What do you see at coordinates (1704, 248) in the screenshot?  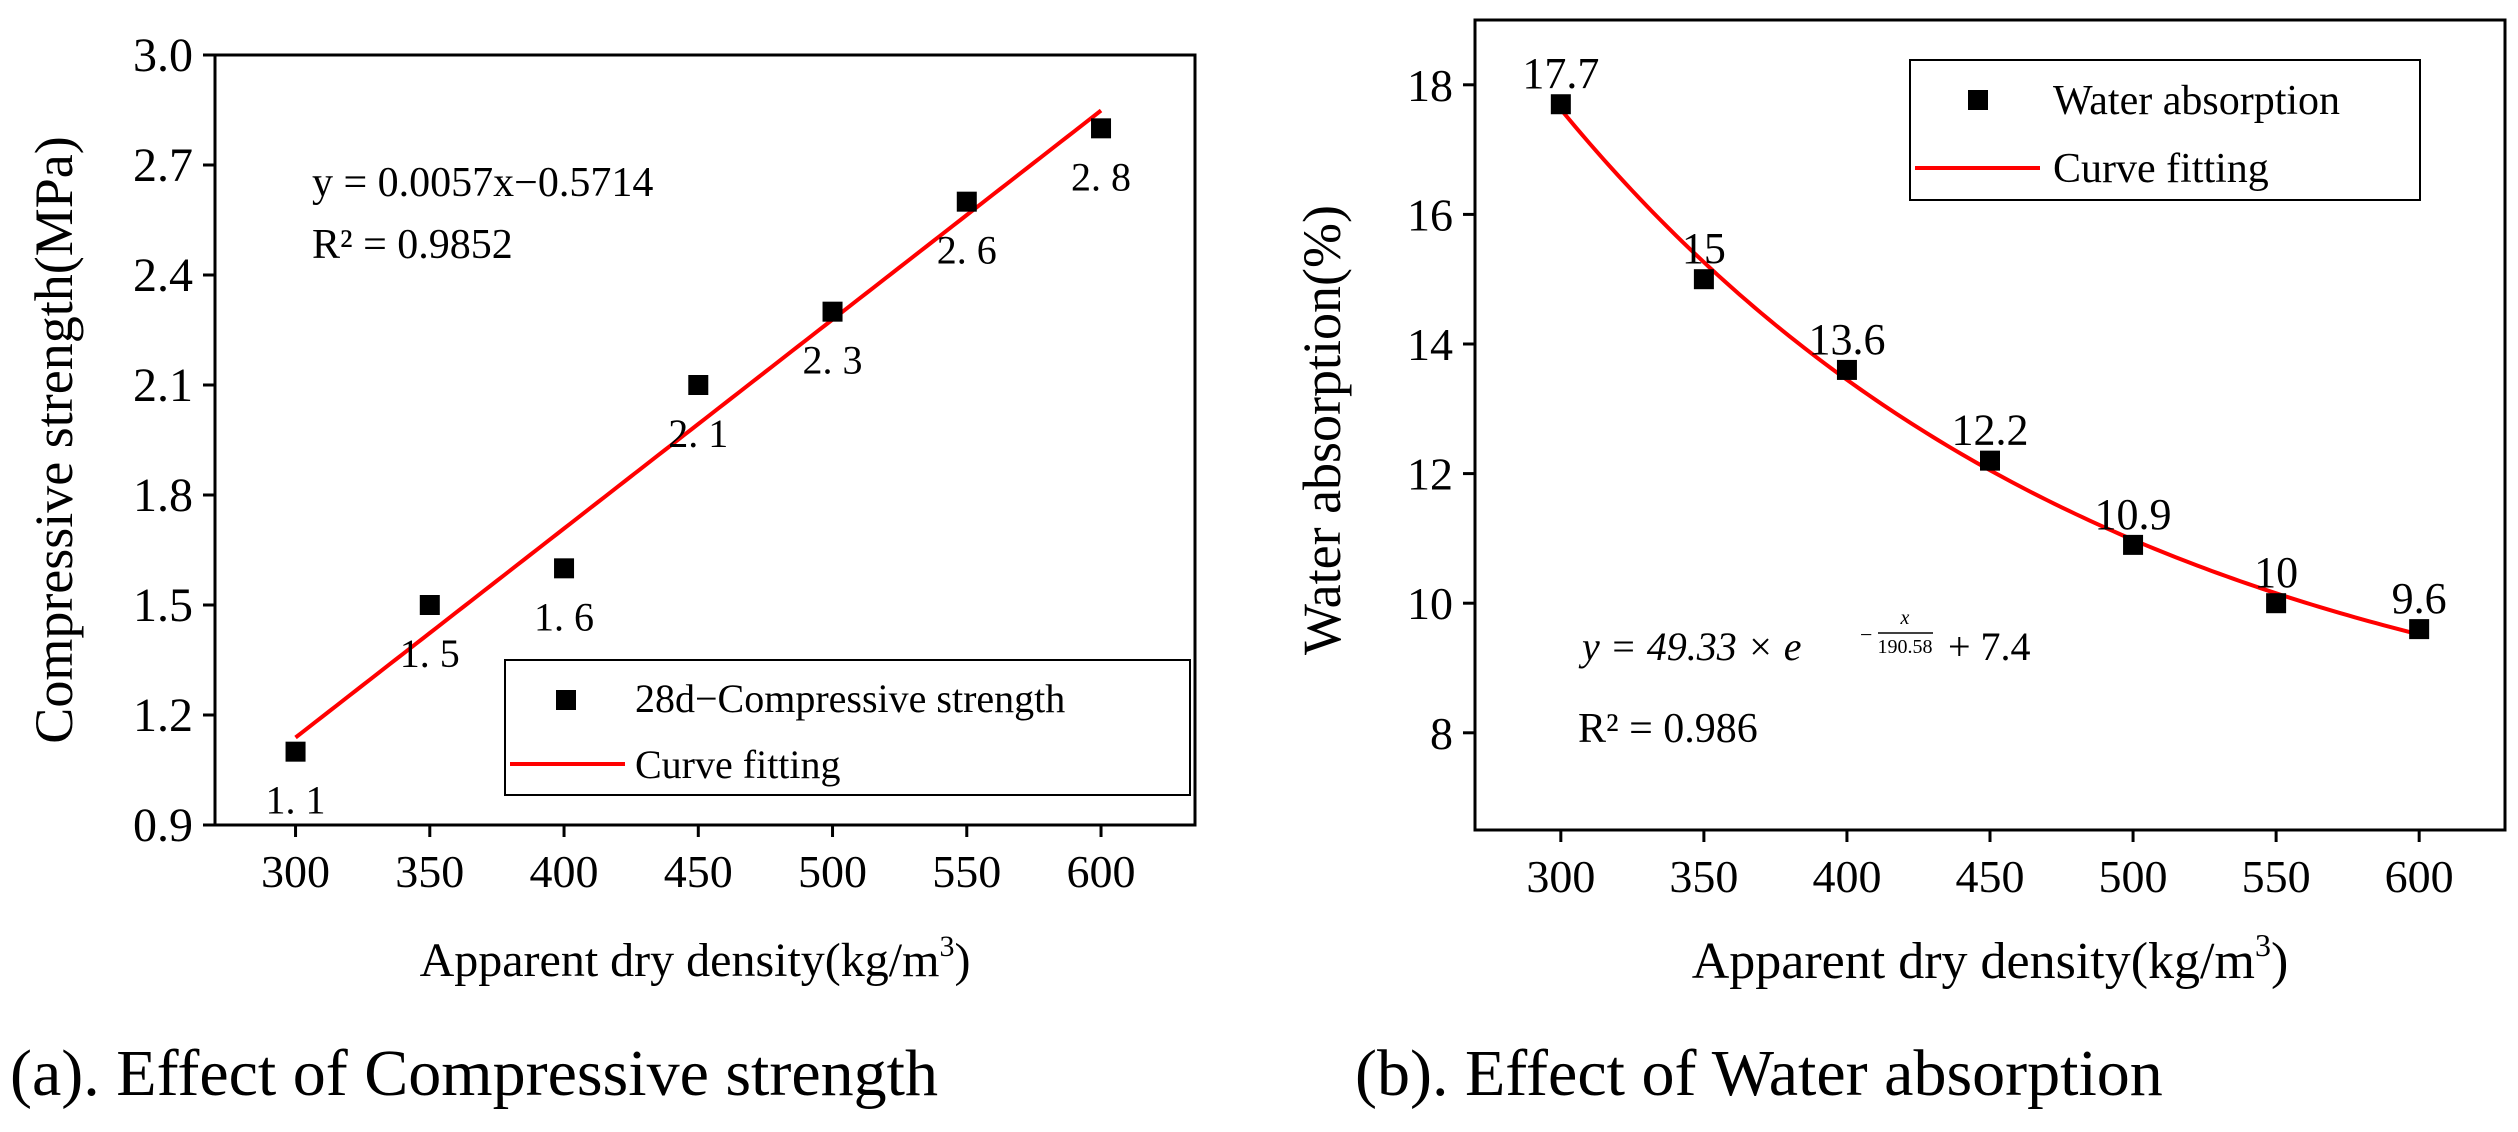 I see `data-label: 15` at bounding box center [1704, 248].